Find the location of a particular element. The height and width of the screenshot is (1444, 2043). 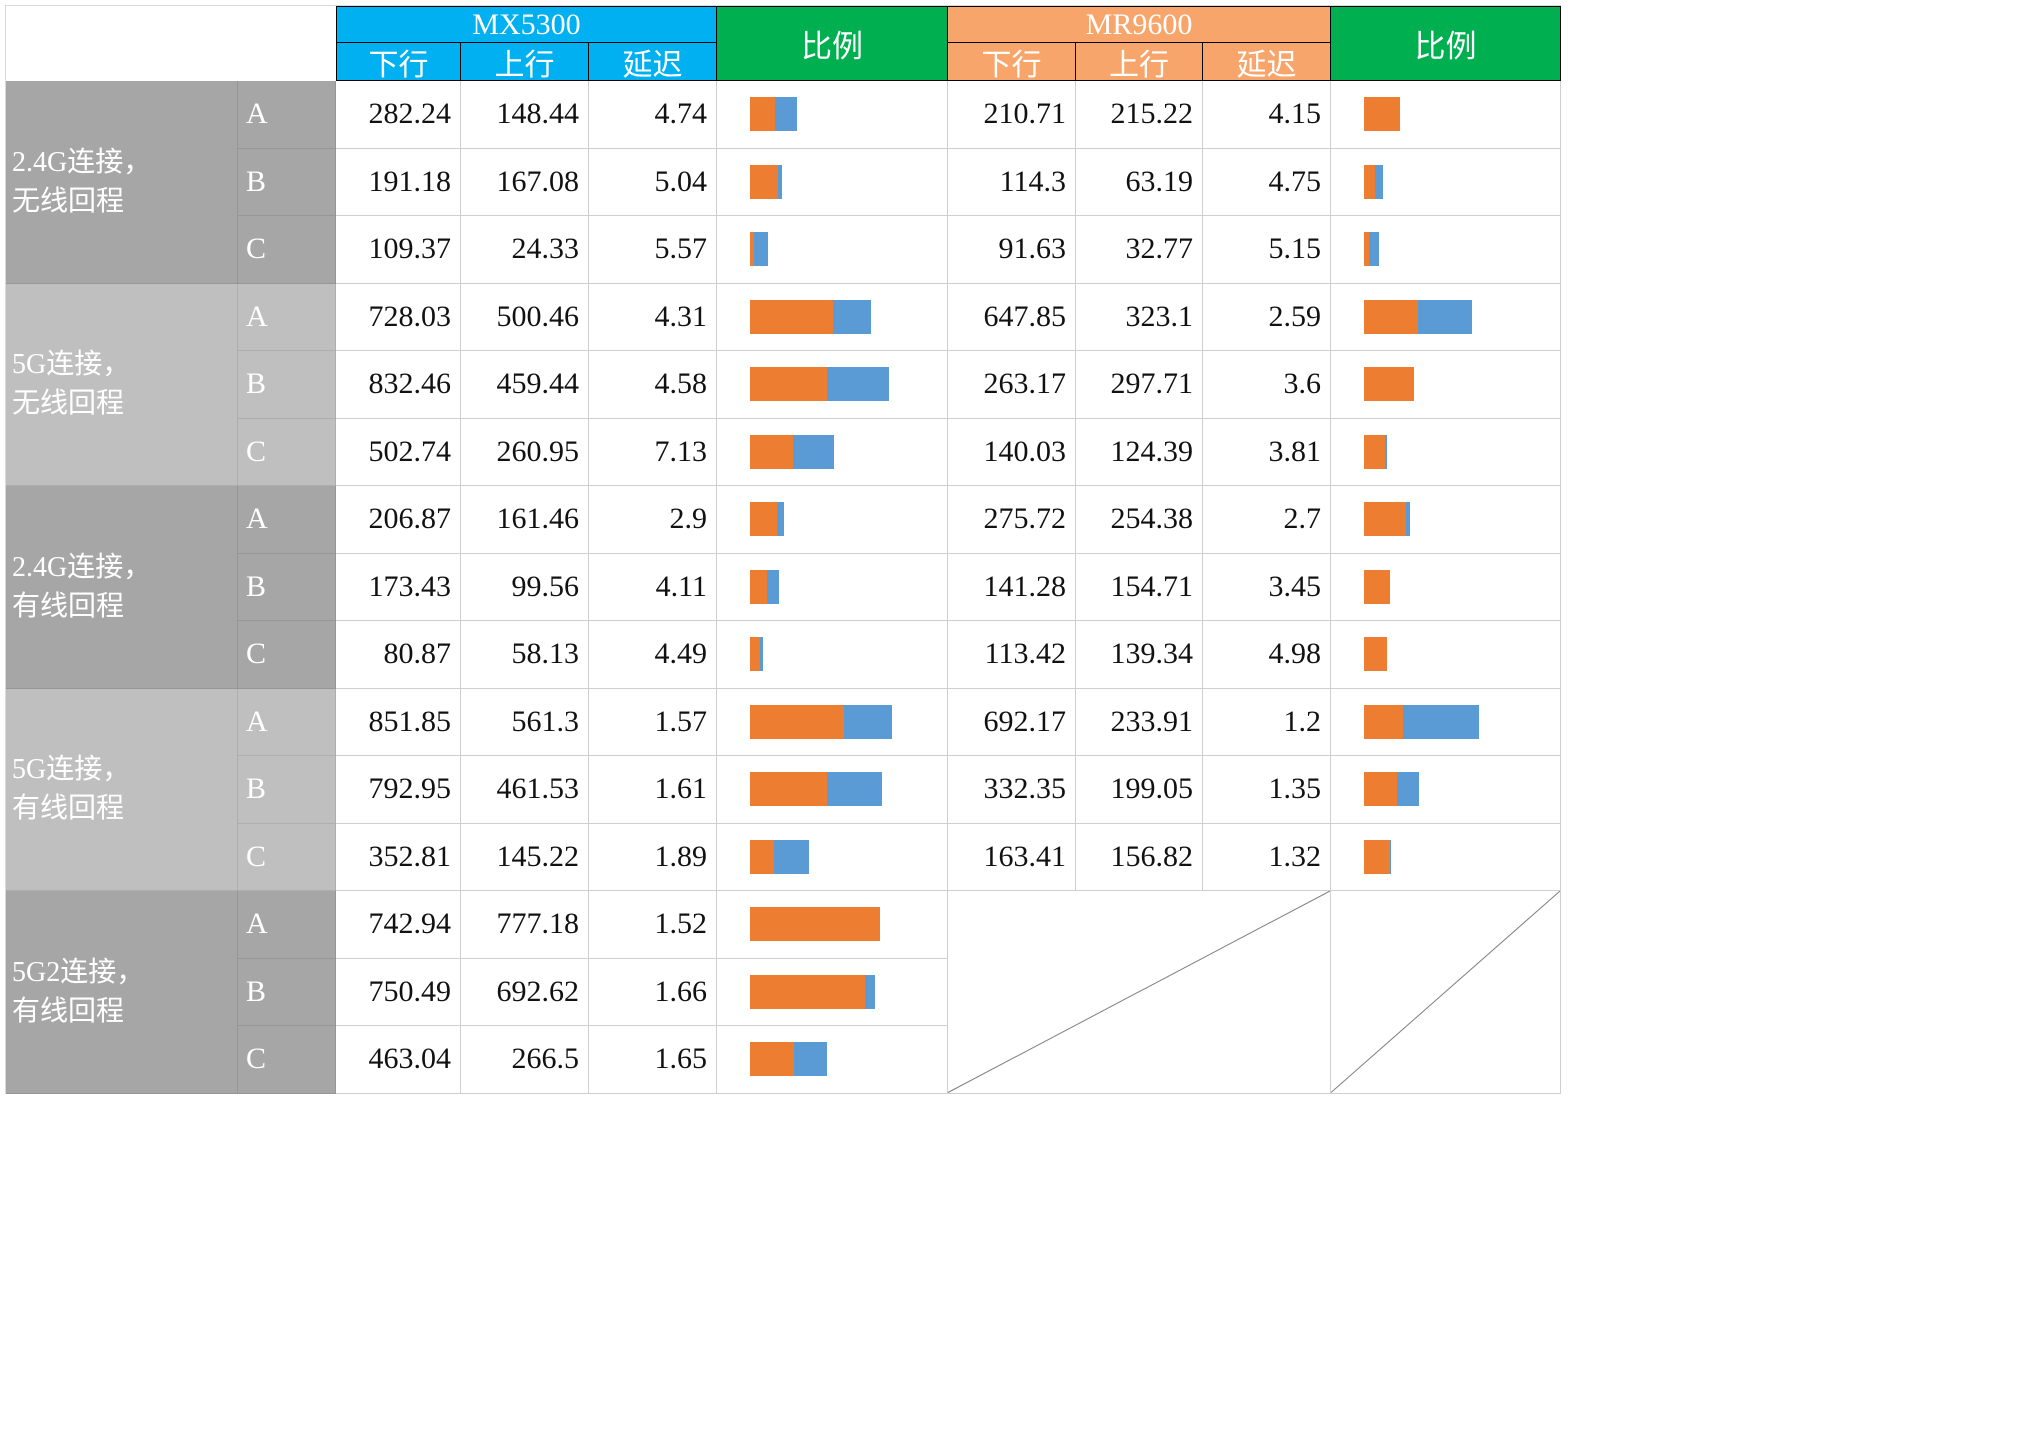

mx-down-cell: 502.74 is located at coordinates (398, 452).